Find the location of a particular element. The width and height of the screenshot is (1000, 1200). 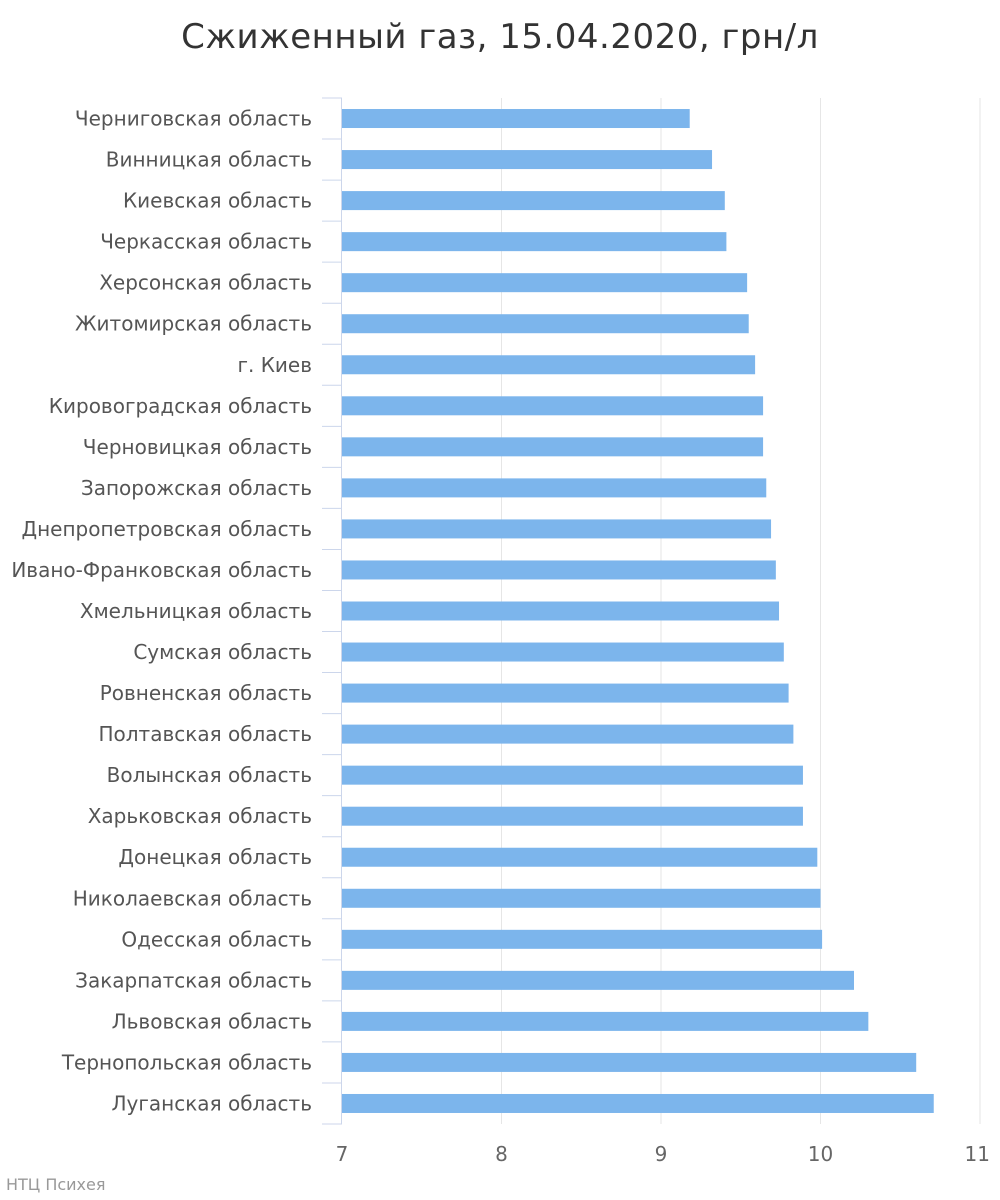

category-label-10: Днепропетровская область is located at coordinates (166, 529).